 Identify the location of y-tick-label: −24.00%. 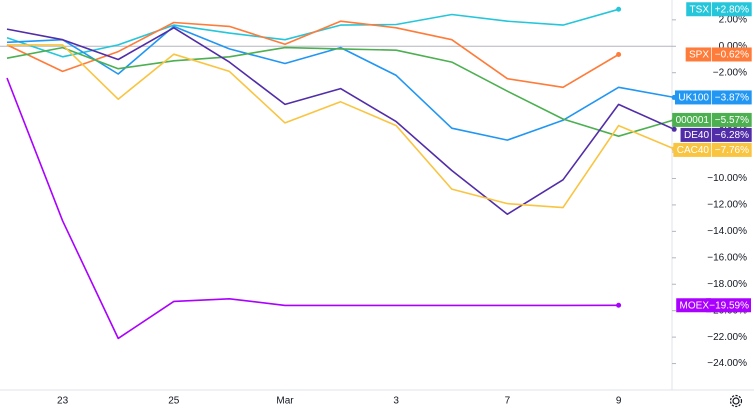
(727, 363).